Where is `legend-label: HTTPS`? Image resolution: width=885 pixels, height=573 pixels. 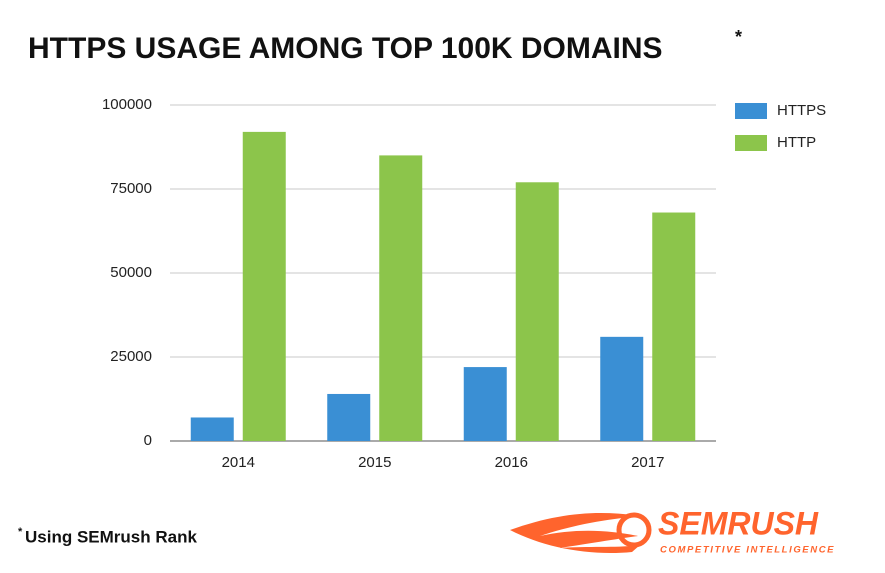 legend-label: HTTPS is located at coordinates (801, 110).